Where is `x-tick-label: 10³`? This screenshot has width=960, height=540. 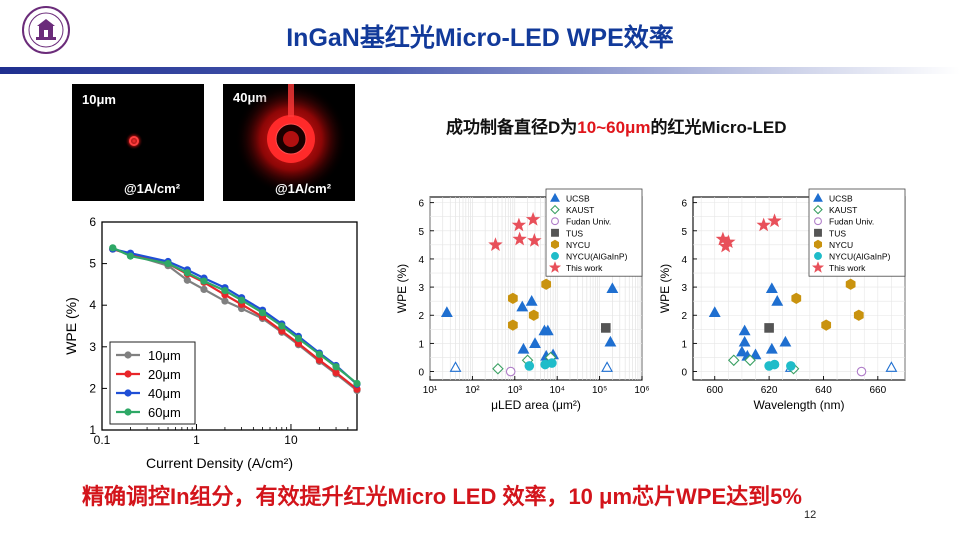 x-tick-label: 10³ is located at coordinates (515, 390).